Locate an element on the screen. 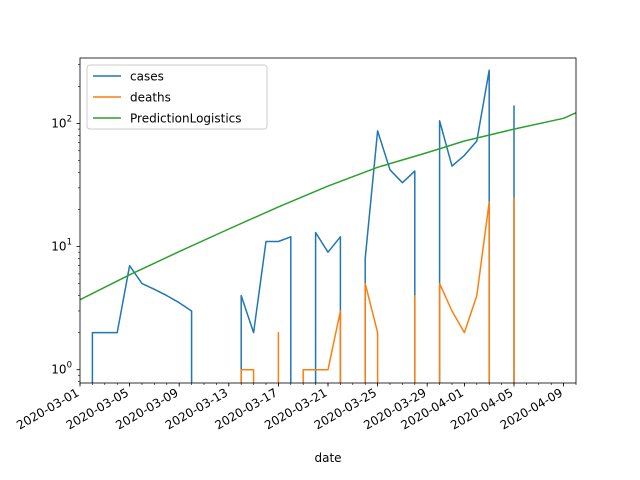 Image resolution: width=640 pixels, height=480 pixels. y-tick-label: 10² is located at coordinates (61, 122).